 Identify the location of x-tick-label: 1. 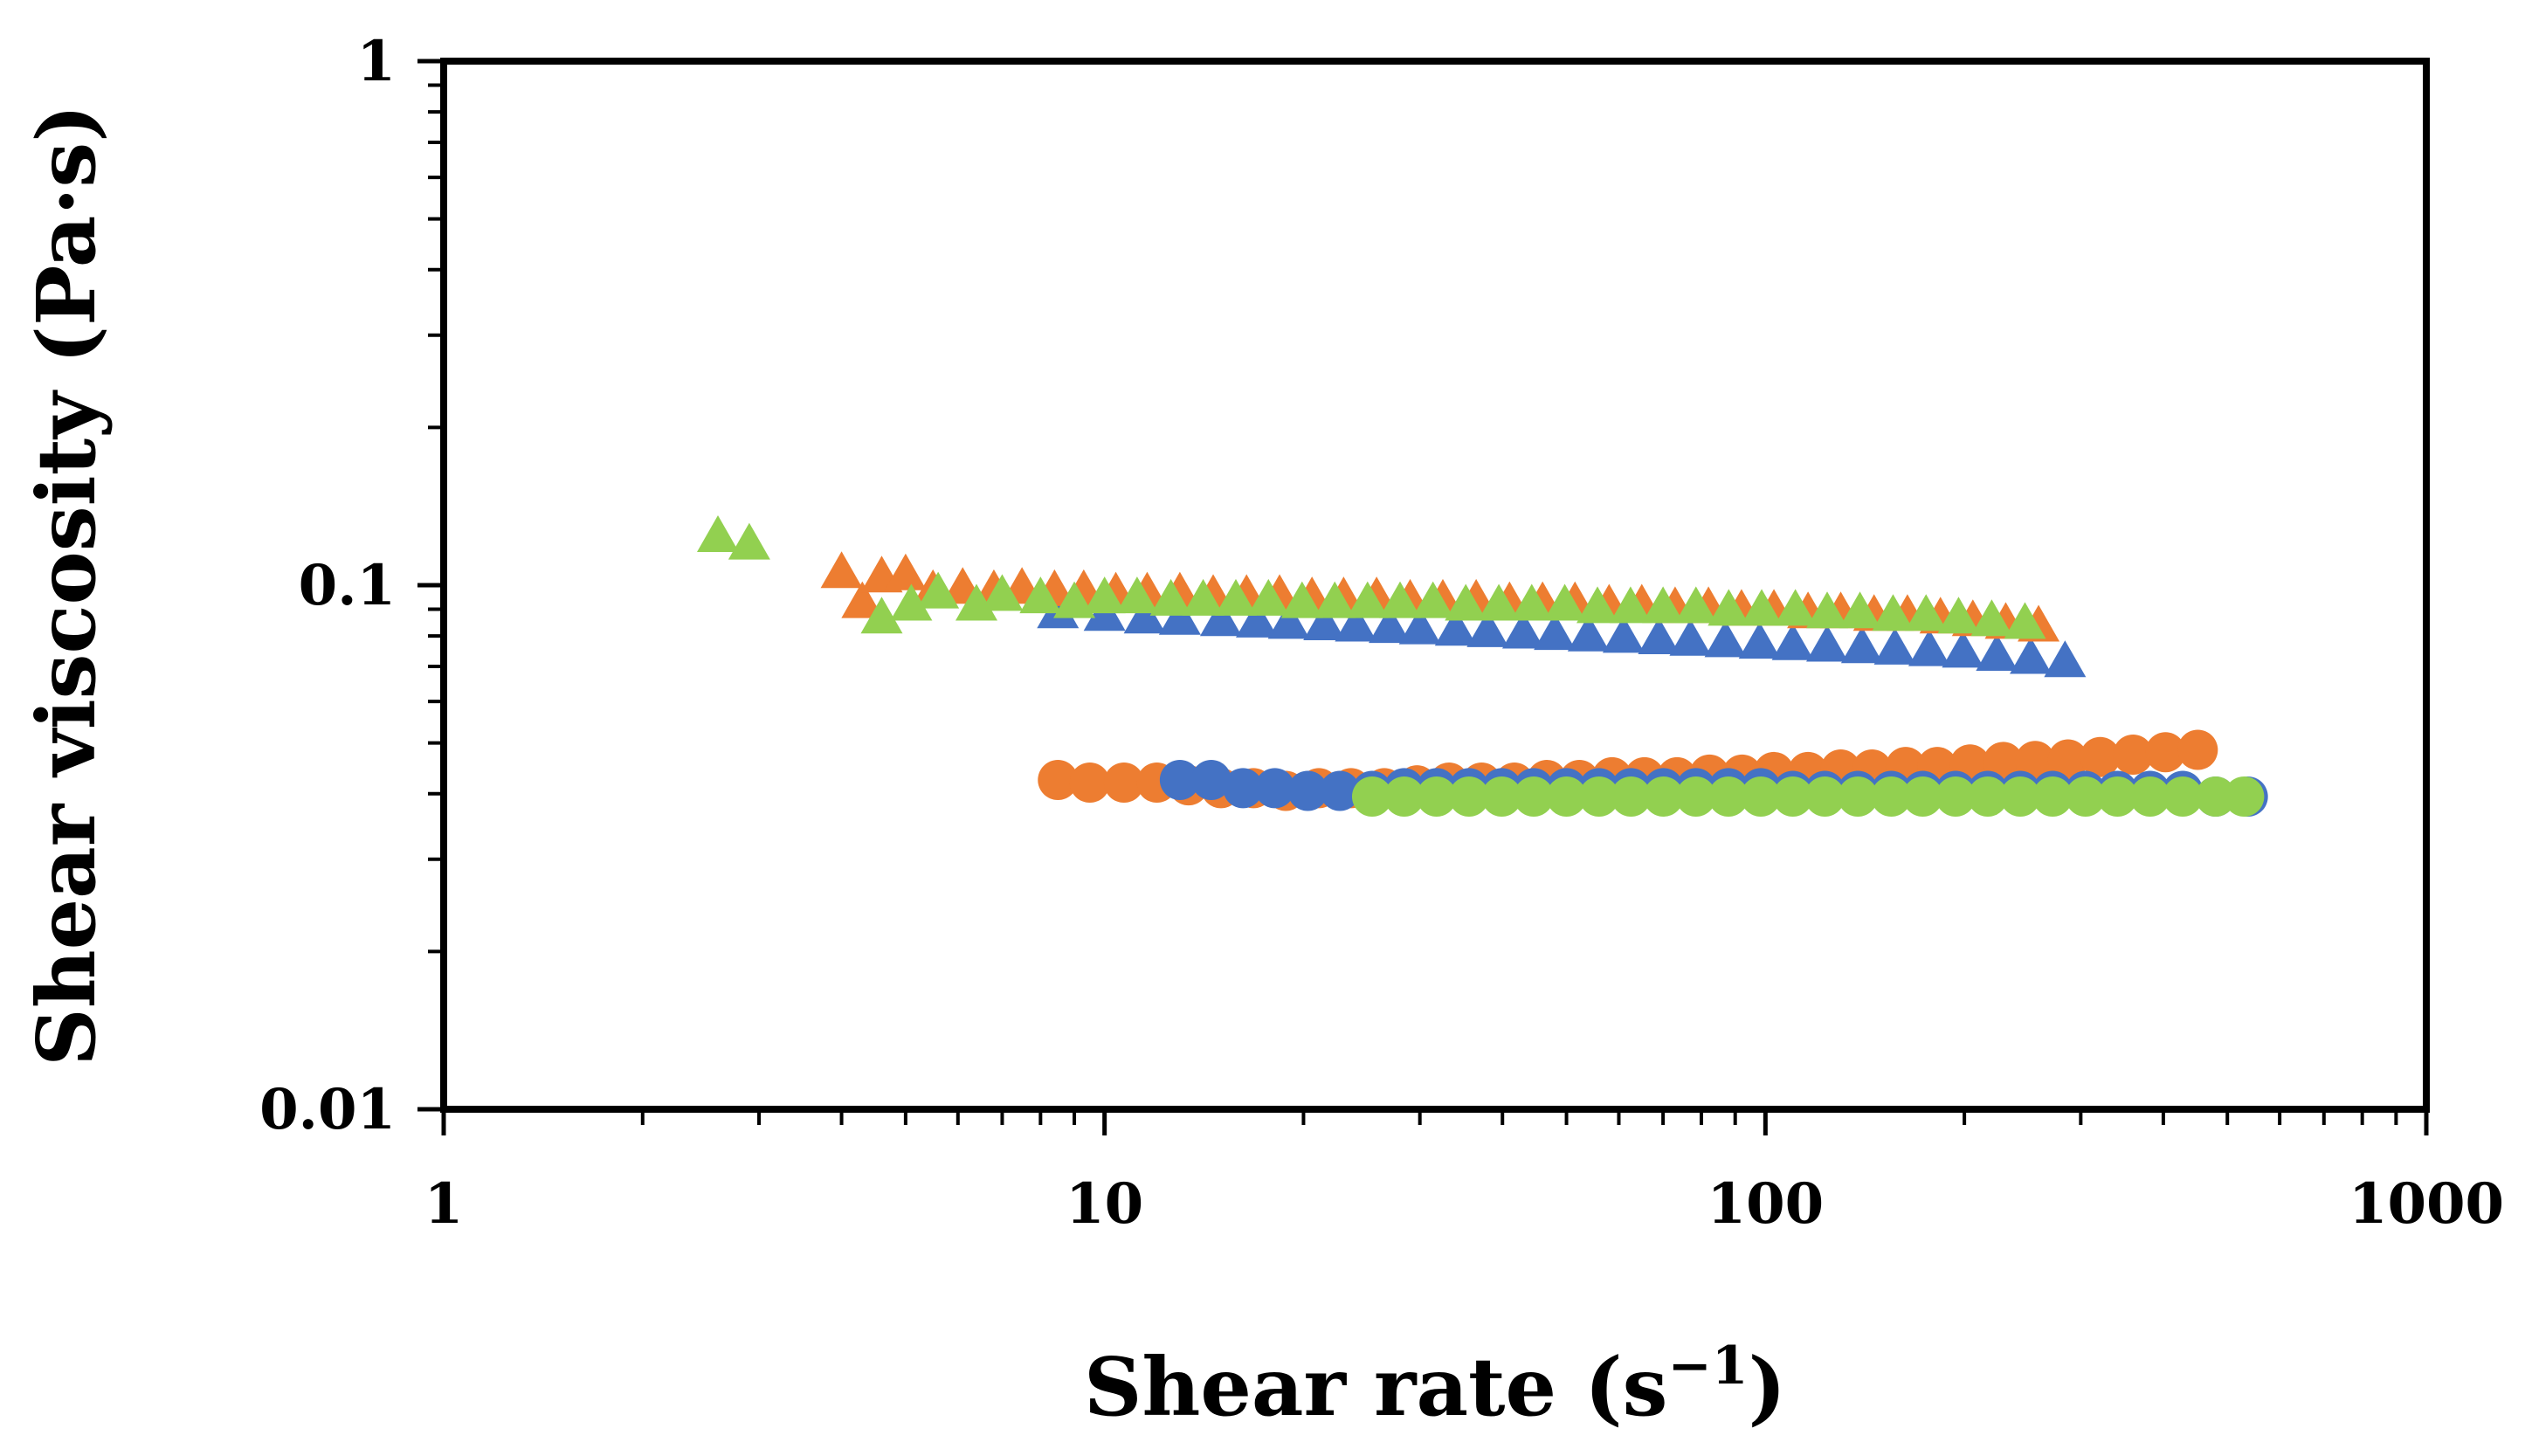
(444, 1204).